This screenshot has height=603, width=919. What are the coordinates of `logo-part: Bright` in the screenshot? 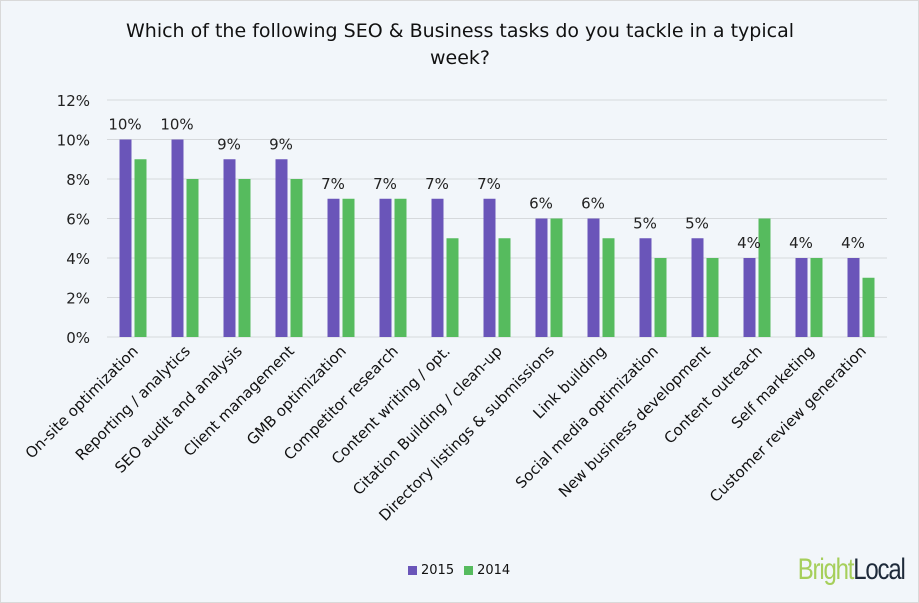 It's located at (826, 569).